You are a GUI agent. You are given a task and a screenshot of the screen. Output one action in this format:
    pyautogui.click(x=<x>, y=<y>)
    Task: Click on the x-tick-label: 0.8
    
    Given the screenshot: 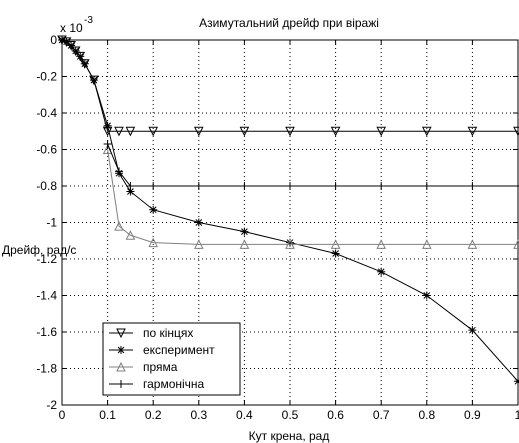 What is the action you would take?
    pyautogui.click(x=426, y=415)
    